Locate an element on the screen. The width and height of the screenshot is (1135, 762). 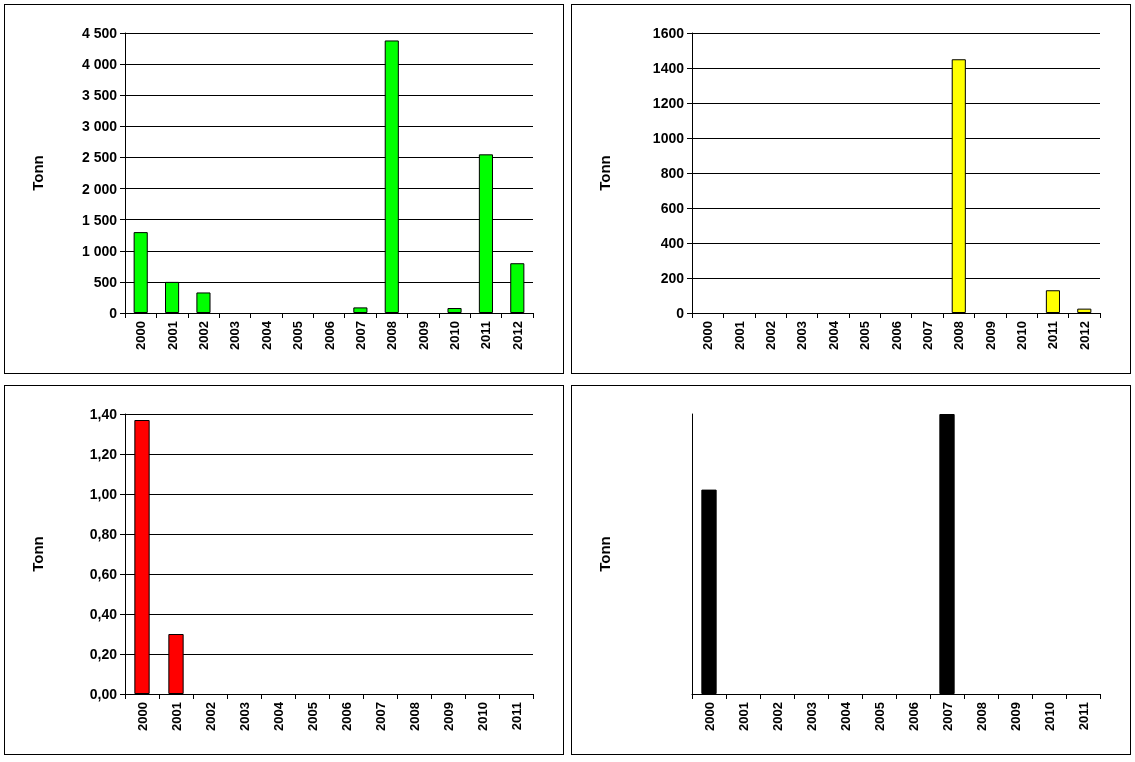
y-tick-label: 0,20 is located at coordinates (103, 654).